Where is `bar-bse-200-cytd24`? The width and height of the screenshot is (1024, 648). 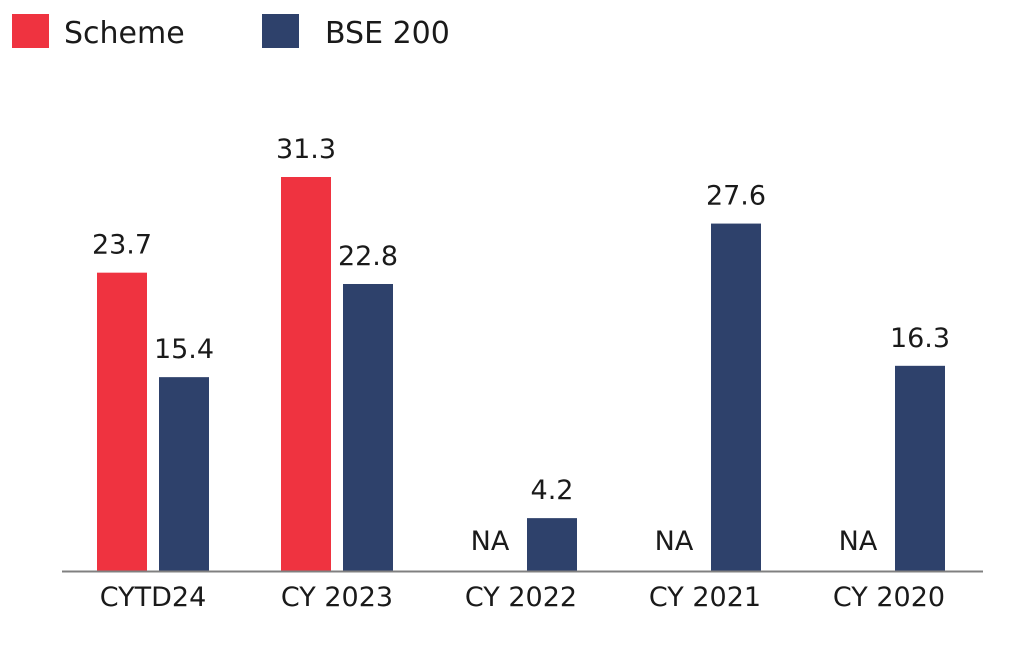 bar-bse-200-cytd24 is located at coordinates (184, 474).